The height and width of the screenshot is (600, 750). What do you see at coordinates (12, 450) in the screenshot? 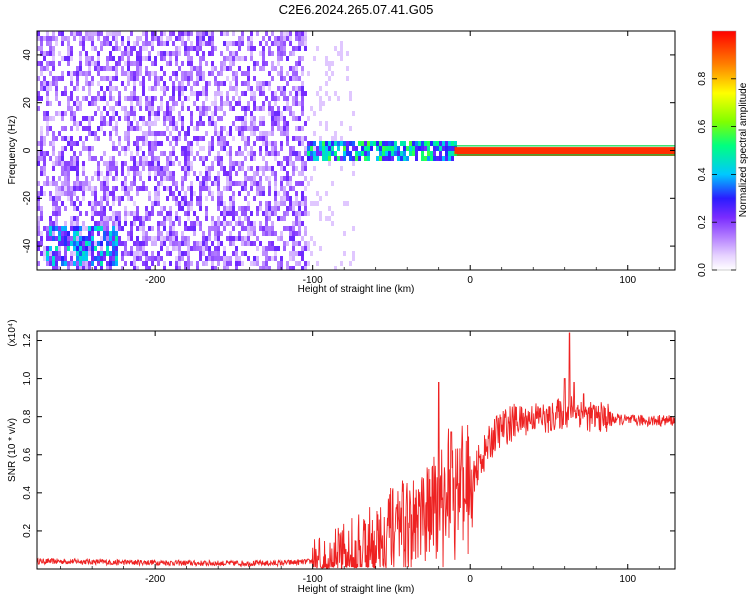
I see `bottom-y-axis-label: SNR (10 * v/v)` at bounding box center [12, 450].